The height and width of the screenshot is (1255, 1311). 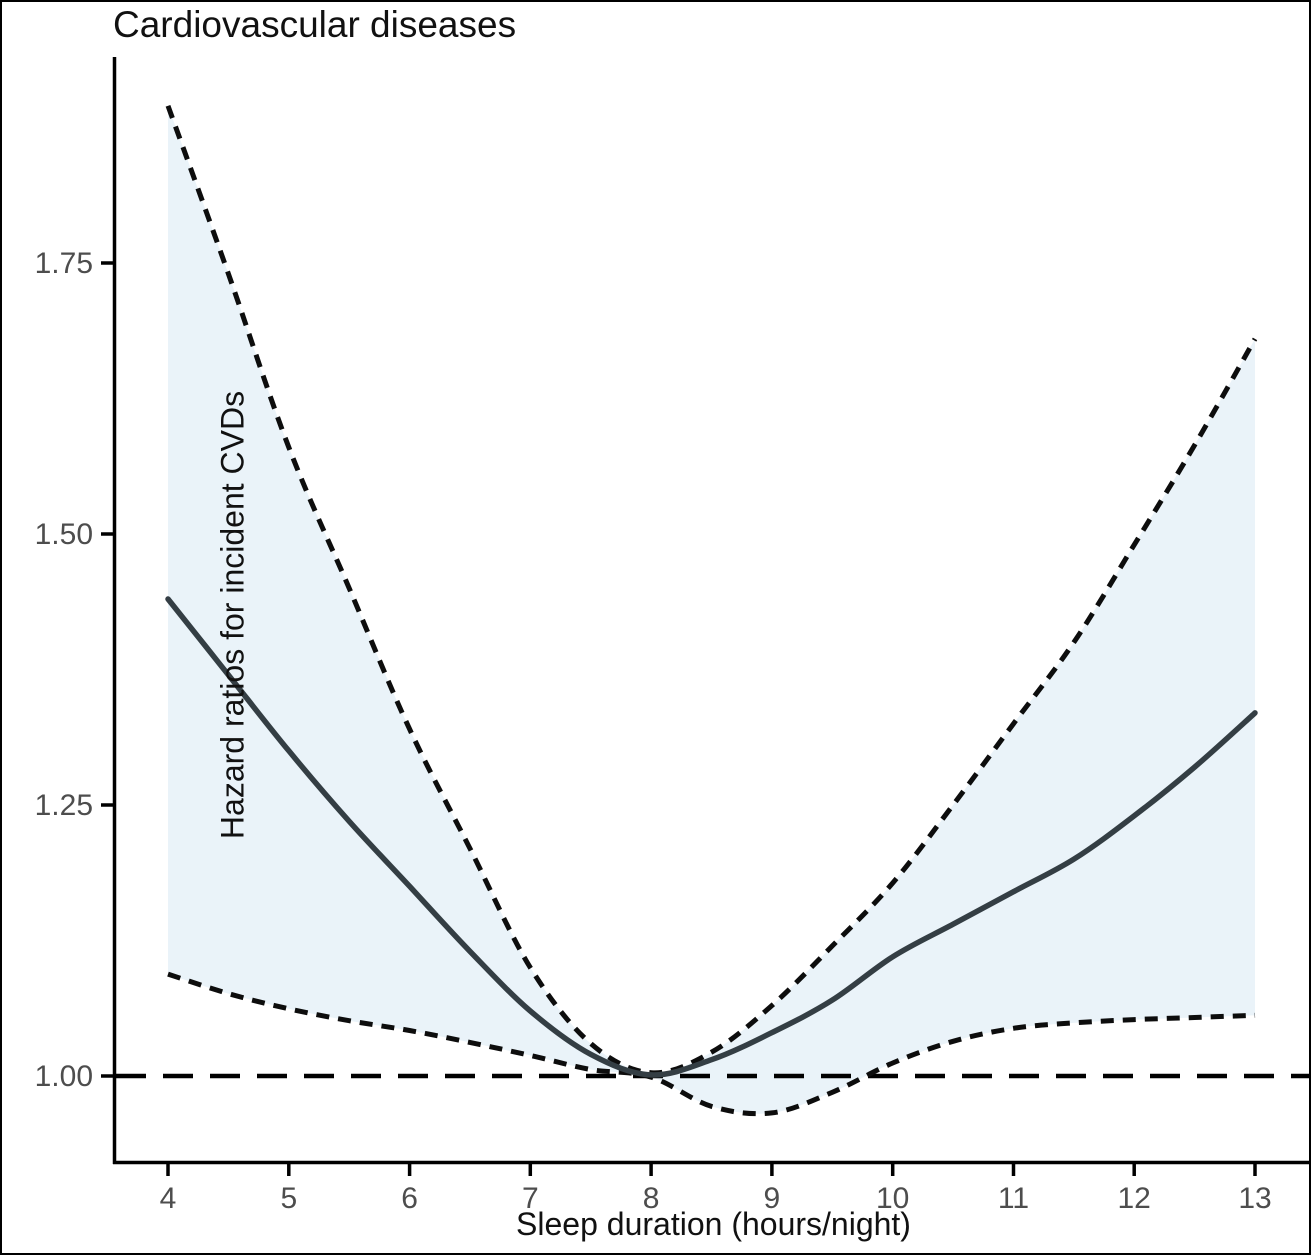 I want to click on y-tick-label: 1.25, so click(x=64, y=805).